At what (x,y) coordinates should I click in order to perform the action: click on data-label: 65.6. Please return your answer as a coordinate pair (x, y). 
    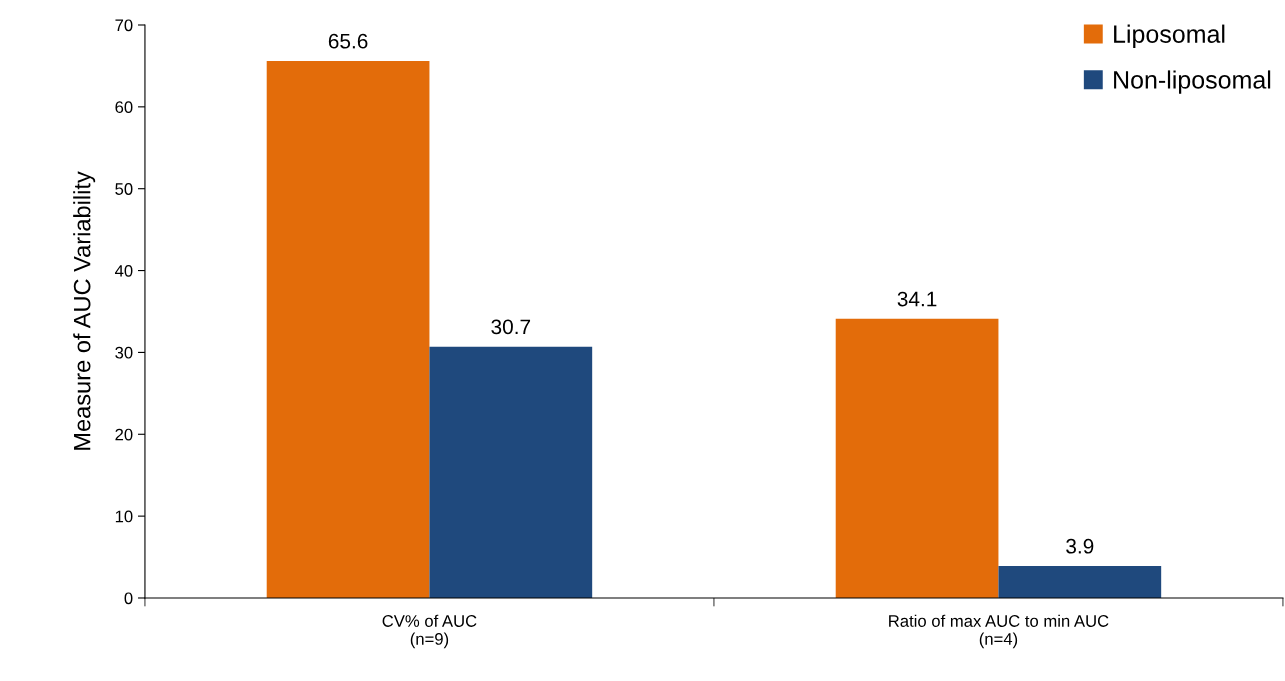
    Looking at the image, I should click on (348, 41).